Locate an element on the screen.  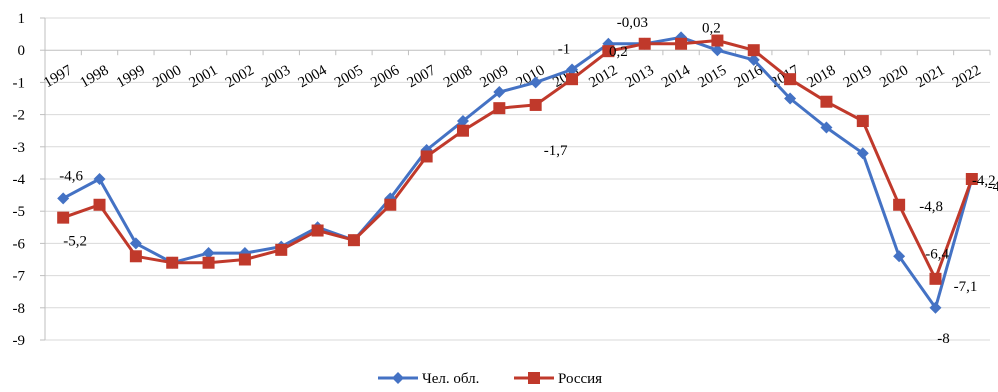
x-tick-label: 2003 is located at coordinates (276, 76).